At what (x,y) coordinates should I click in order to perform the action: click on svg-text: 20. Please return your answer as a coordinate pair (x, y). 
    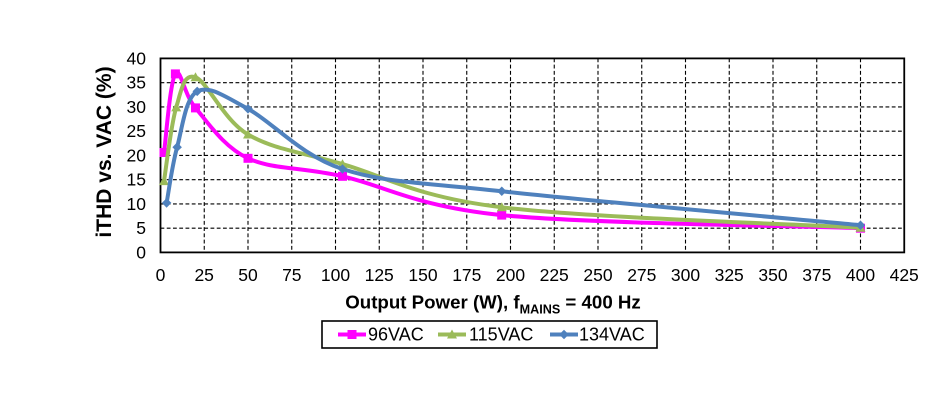
    Looking at the image, I should click on (137, 155).